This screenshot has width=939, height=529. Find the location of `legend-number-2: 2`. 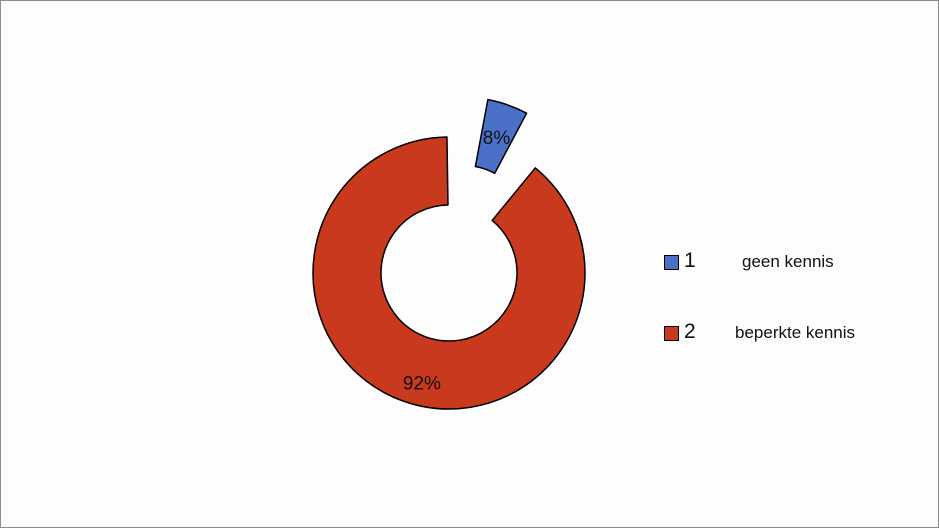

legend-number-2: 2 is located at coordinates (690, 331).